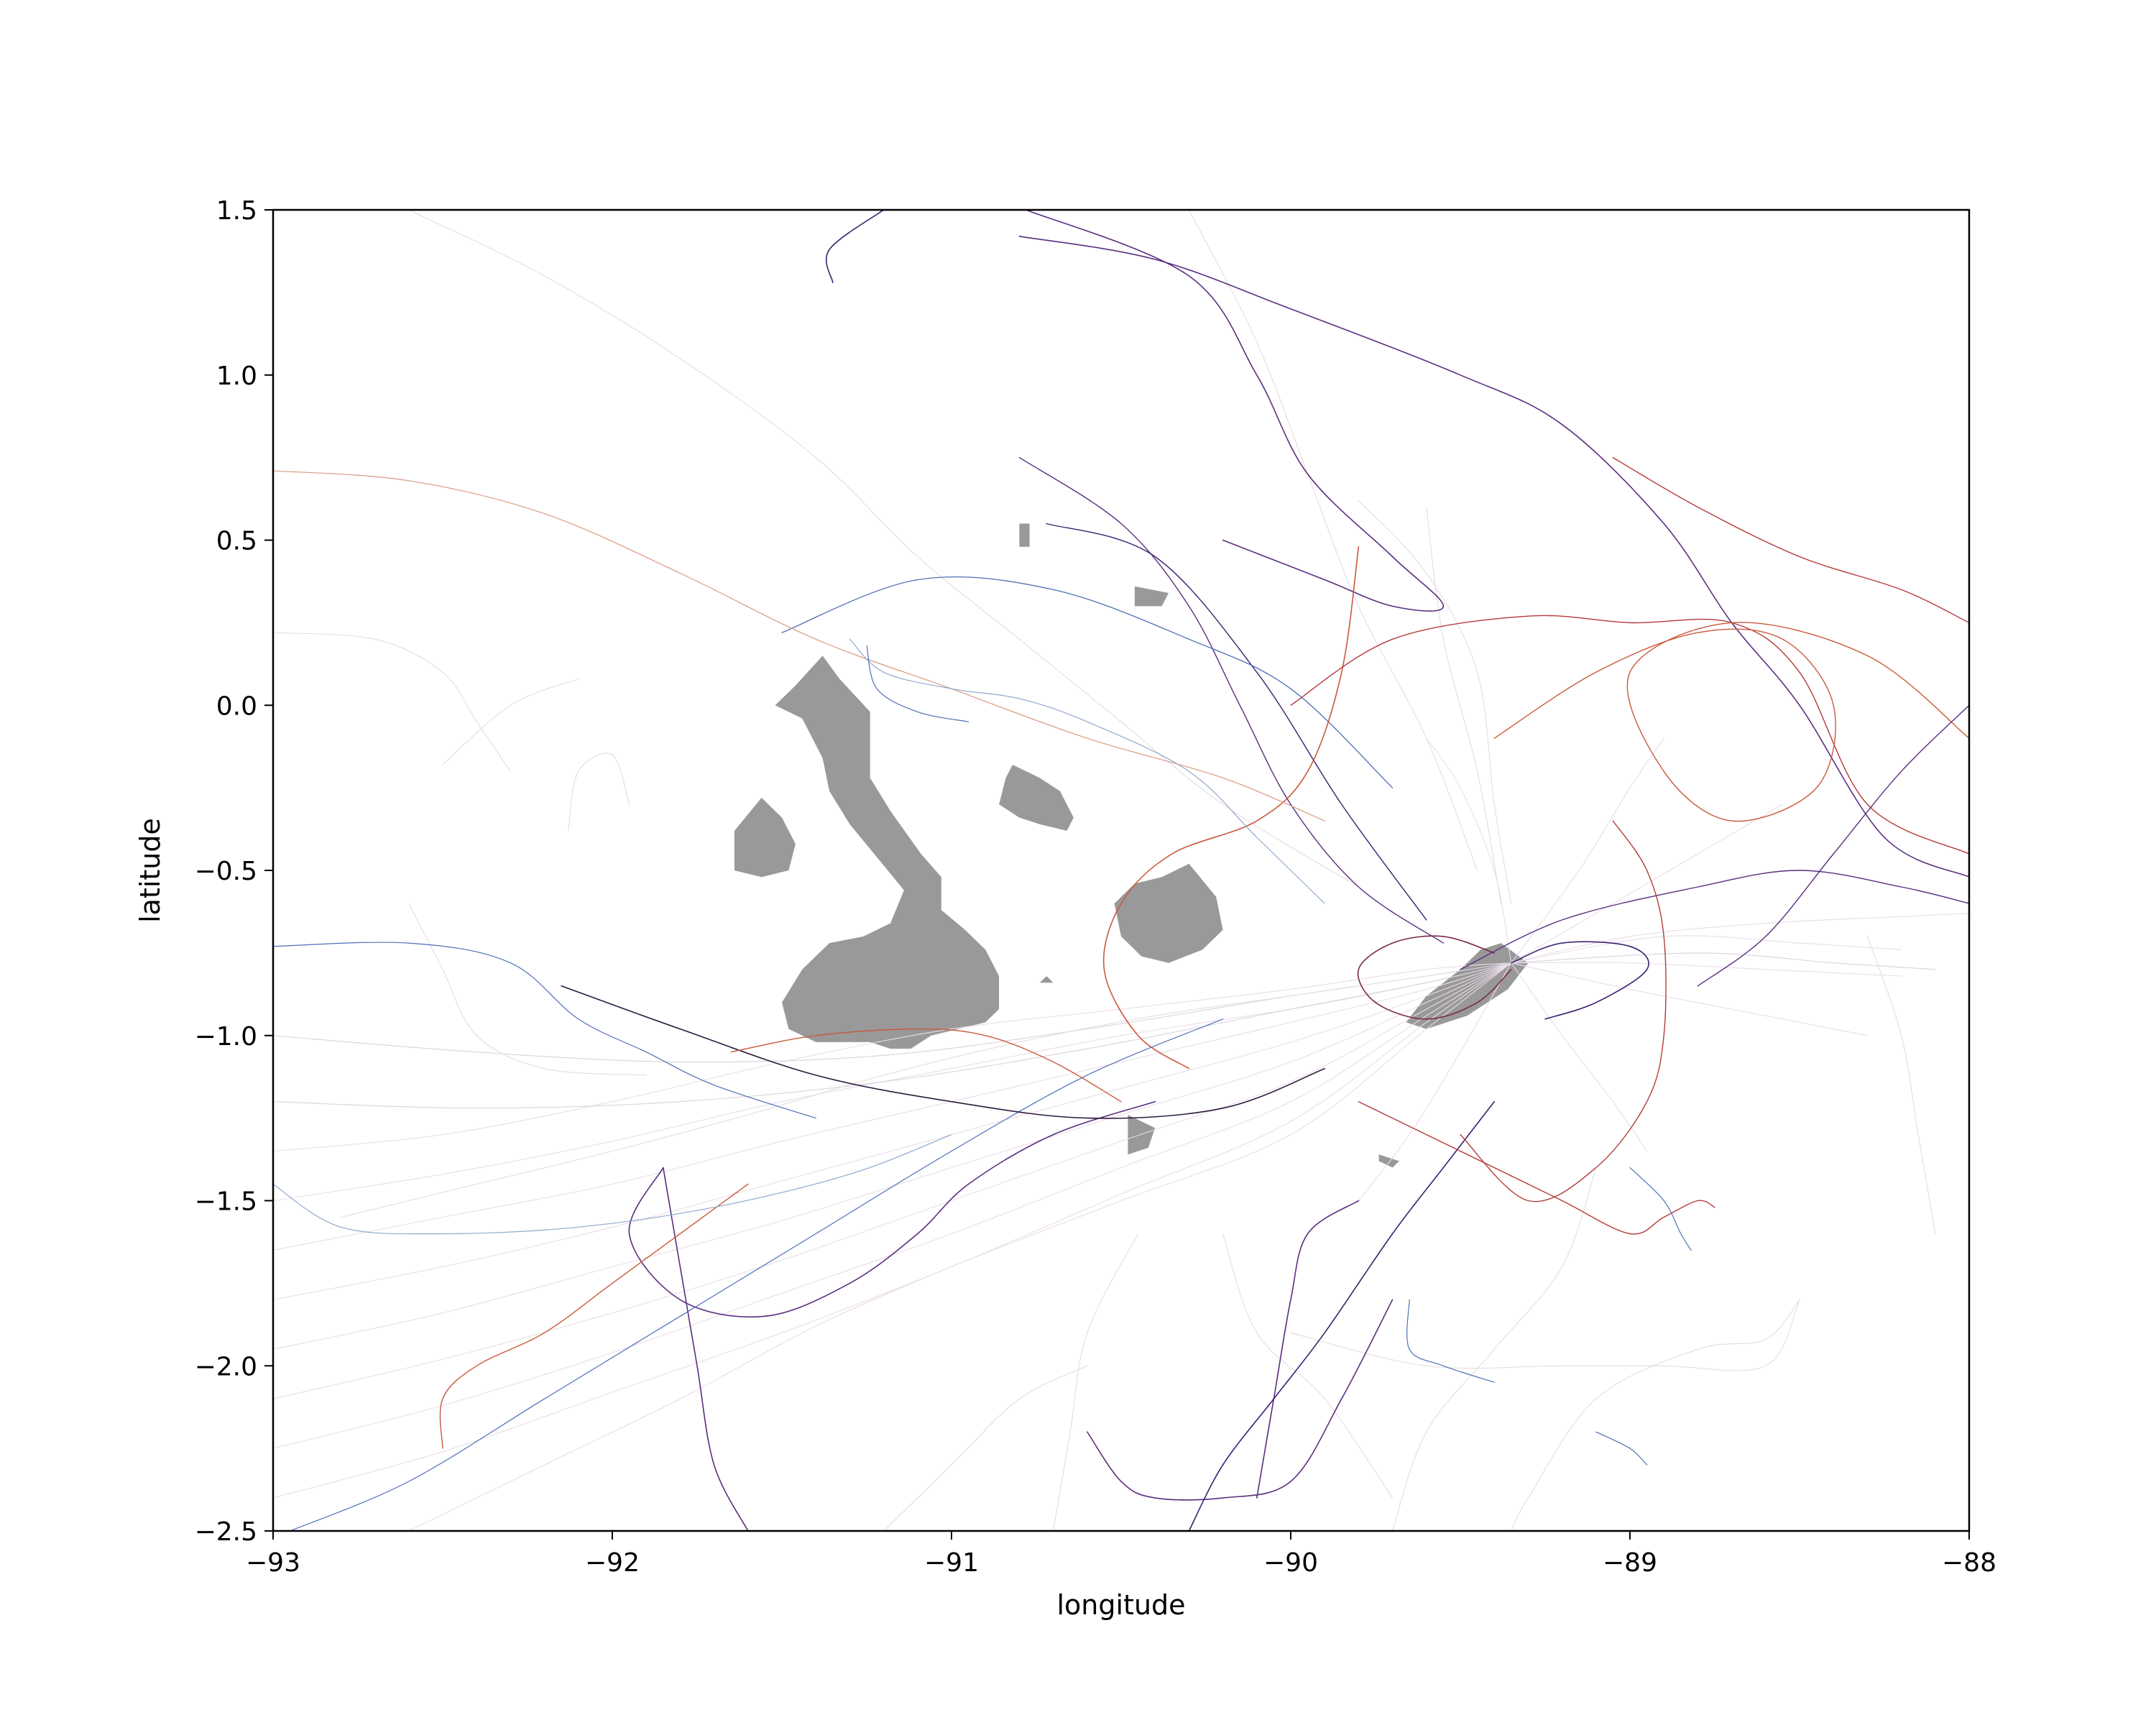  What do you see at coordinates (1046, 979) in the screenshot?
I see `island-rabida` at bounding box center [1046, 979].